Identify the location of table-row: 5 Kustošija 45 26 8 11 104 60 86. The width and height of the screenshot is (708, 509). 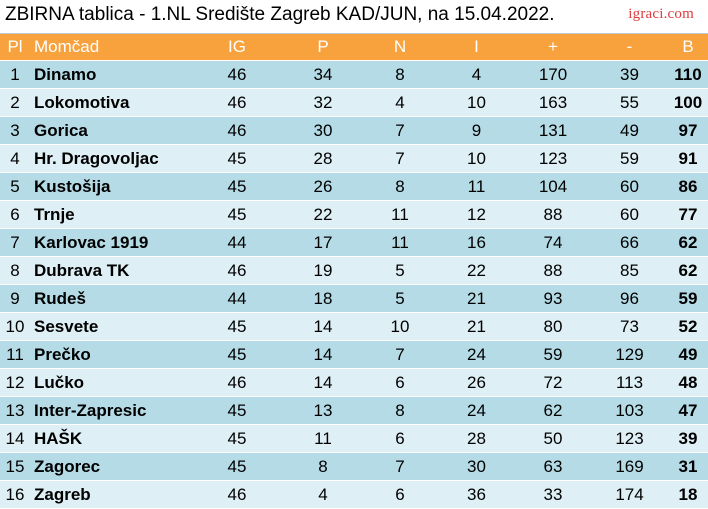
(354, 186).